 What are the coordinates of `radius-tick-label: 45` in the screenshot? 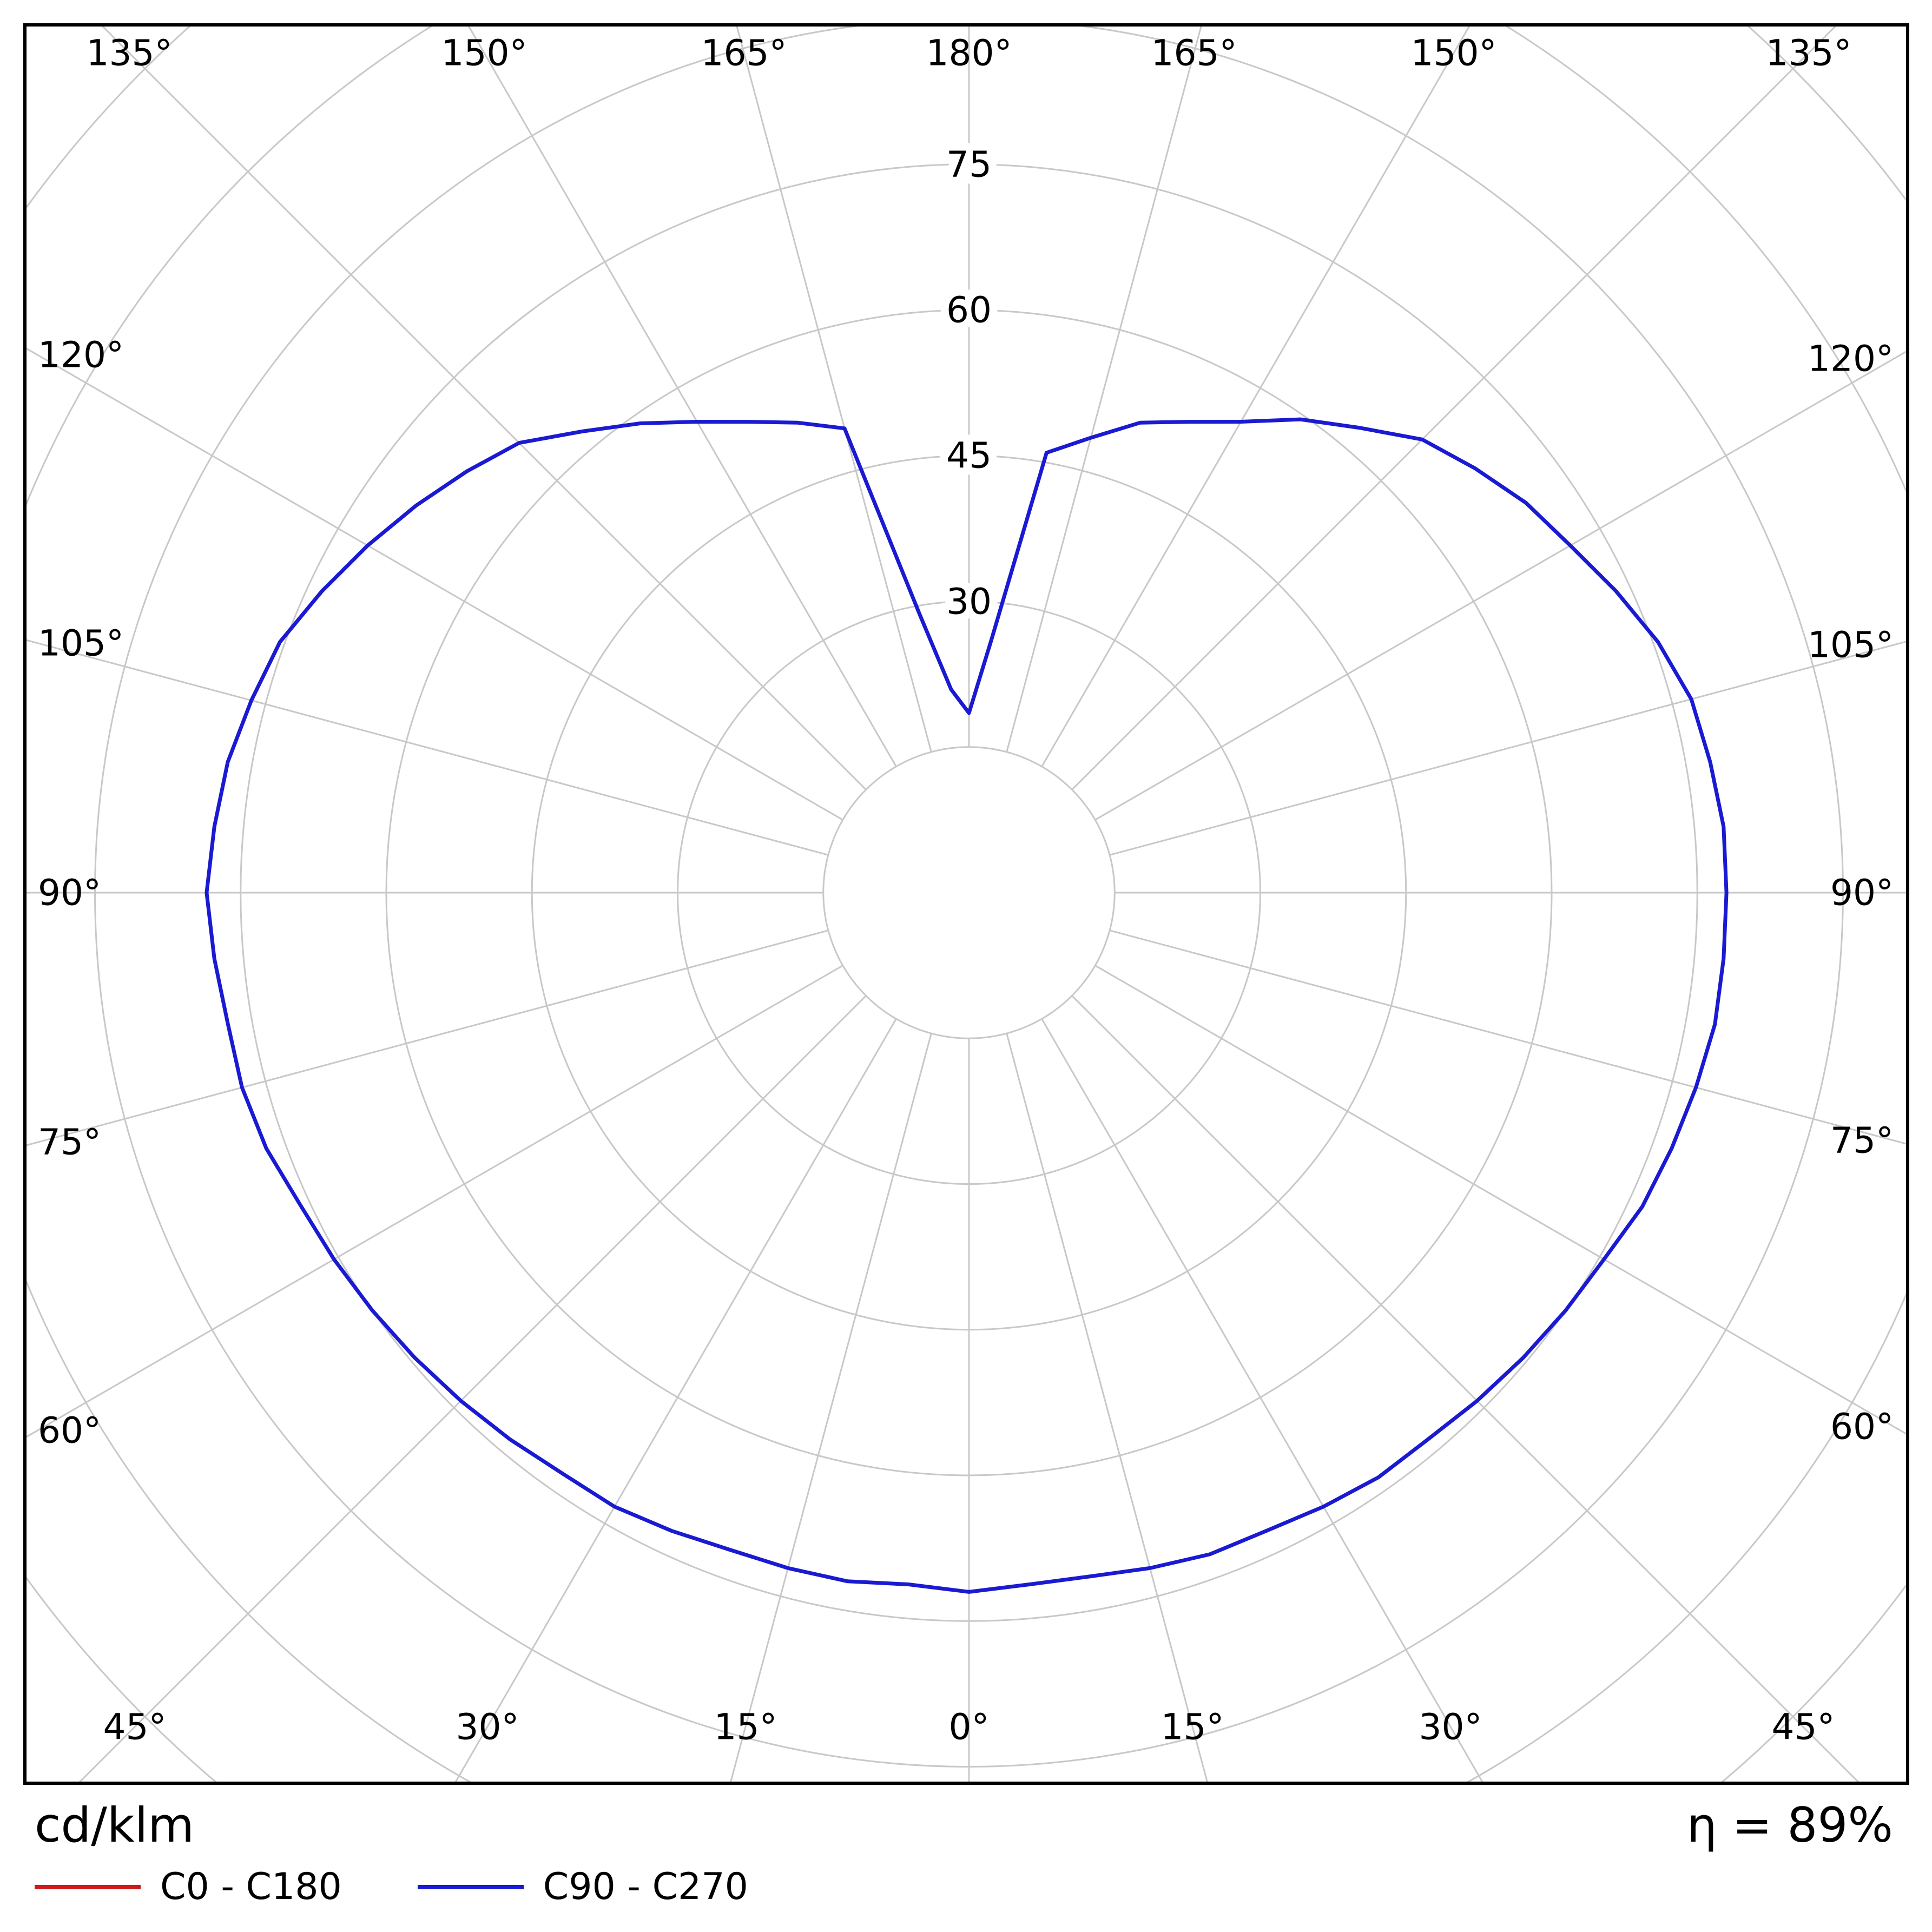 It's located at (969, 456).